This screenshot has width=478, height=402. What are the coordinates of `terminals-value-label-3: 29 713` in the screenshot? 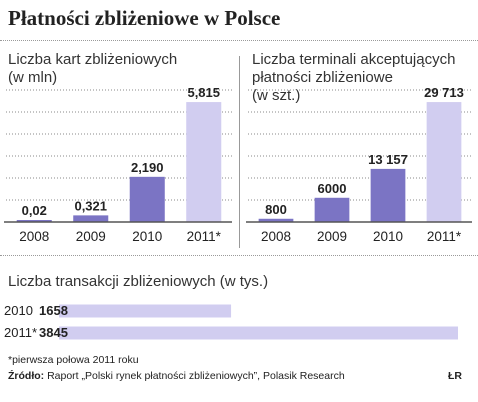 It's located at (444, 92).